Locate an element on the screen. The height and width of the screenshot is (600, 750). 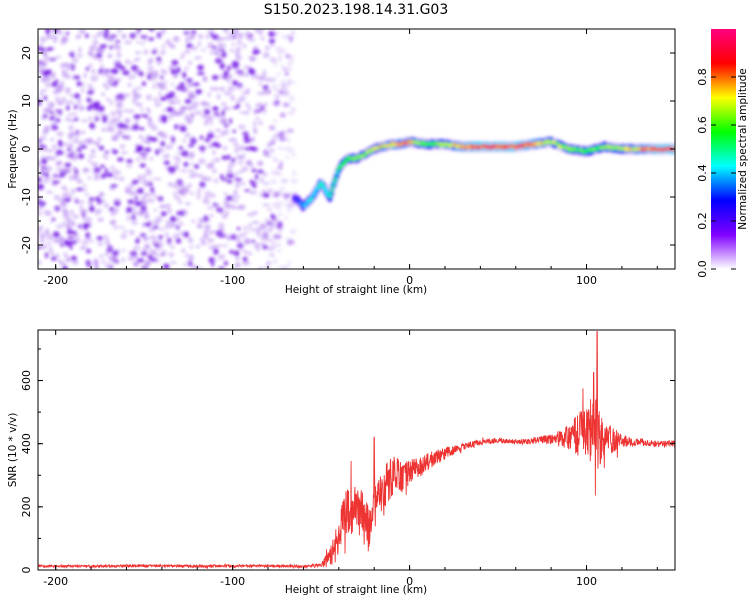
x-tick-label: -100 is located at coordinates (232, 581).